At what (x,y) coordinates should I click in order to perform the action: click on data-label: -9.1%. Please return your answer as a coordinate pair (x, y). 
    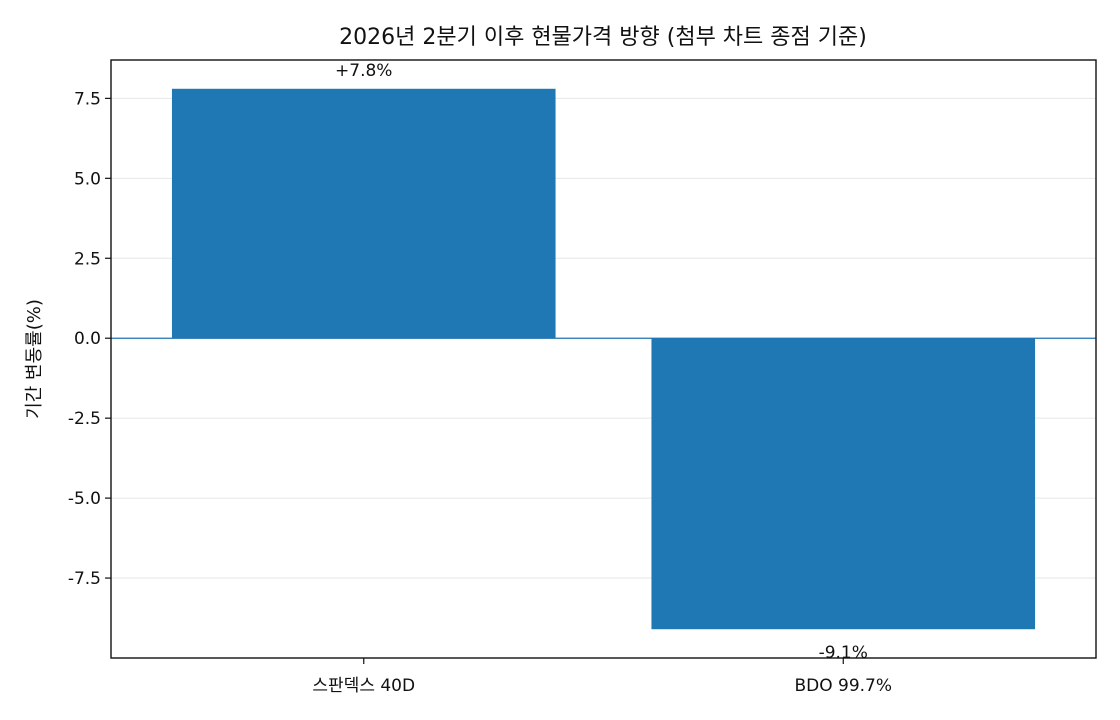
    Looking at the image, I should click on (843, 653).